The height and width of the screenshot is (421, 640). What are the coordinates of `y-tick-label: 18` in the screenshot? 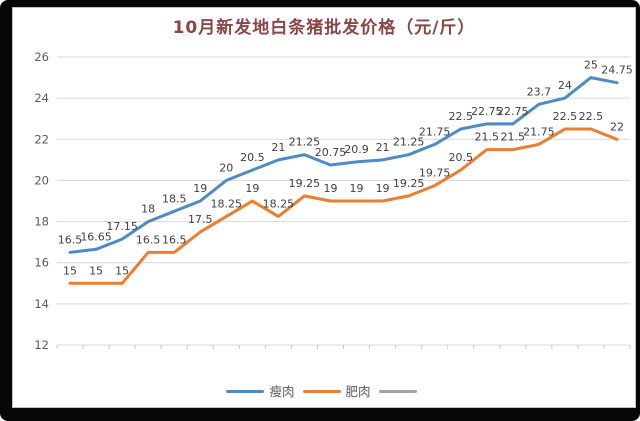 It's located at (41, 222).